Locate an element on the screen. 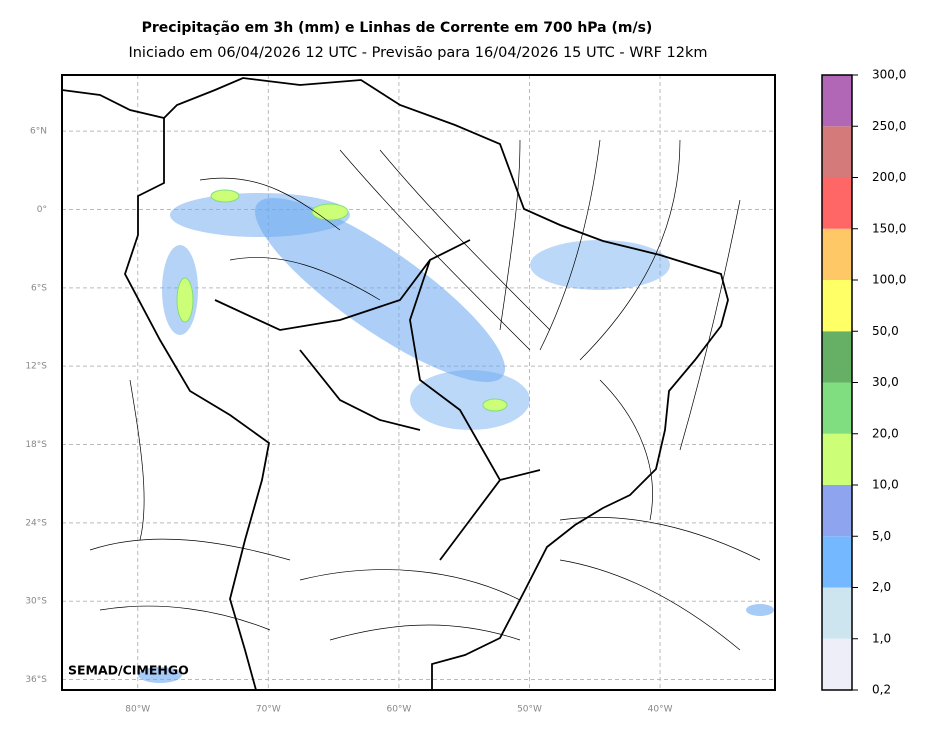 This screenshot has height=739, width=931. lon-label: 50°W is located at coordinates (529, 710).